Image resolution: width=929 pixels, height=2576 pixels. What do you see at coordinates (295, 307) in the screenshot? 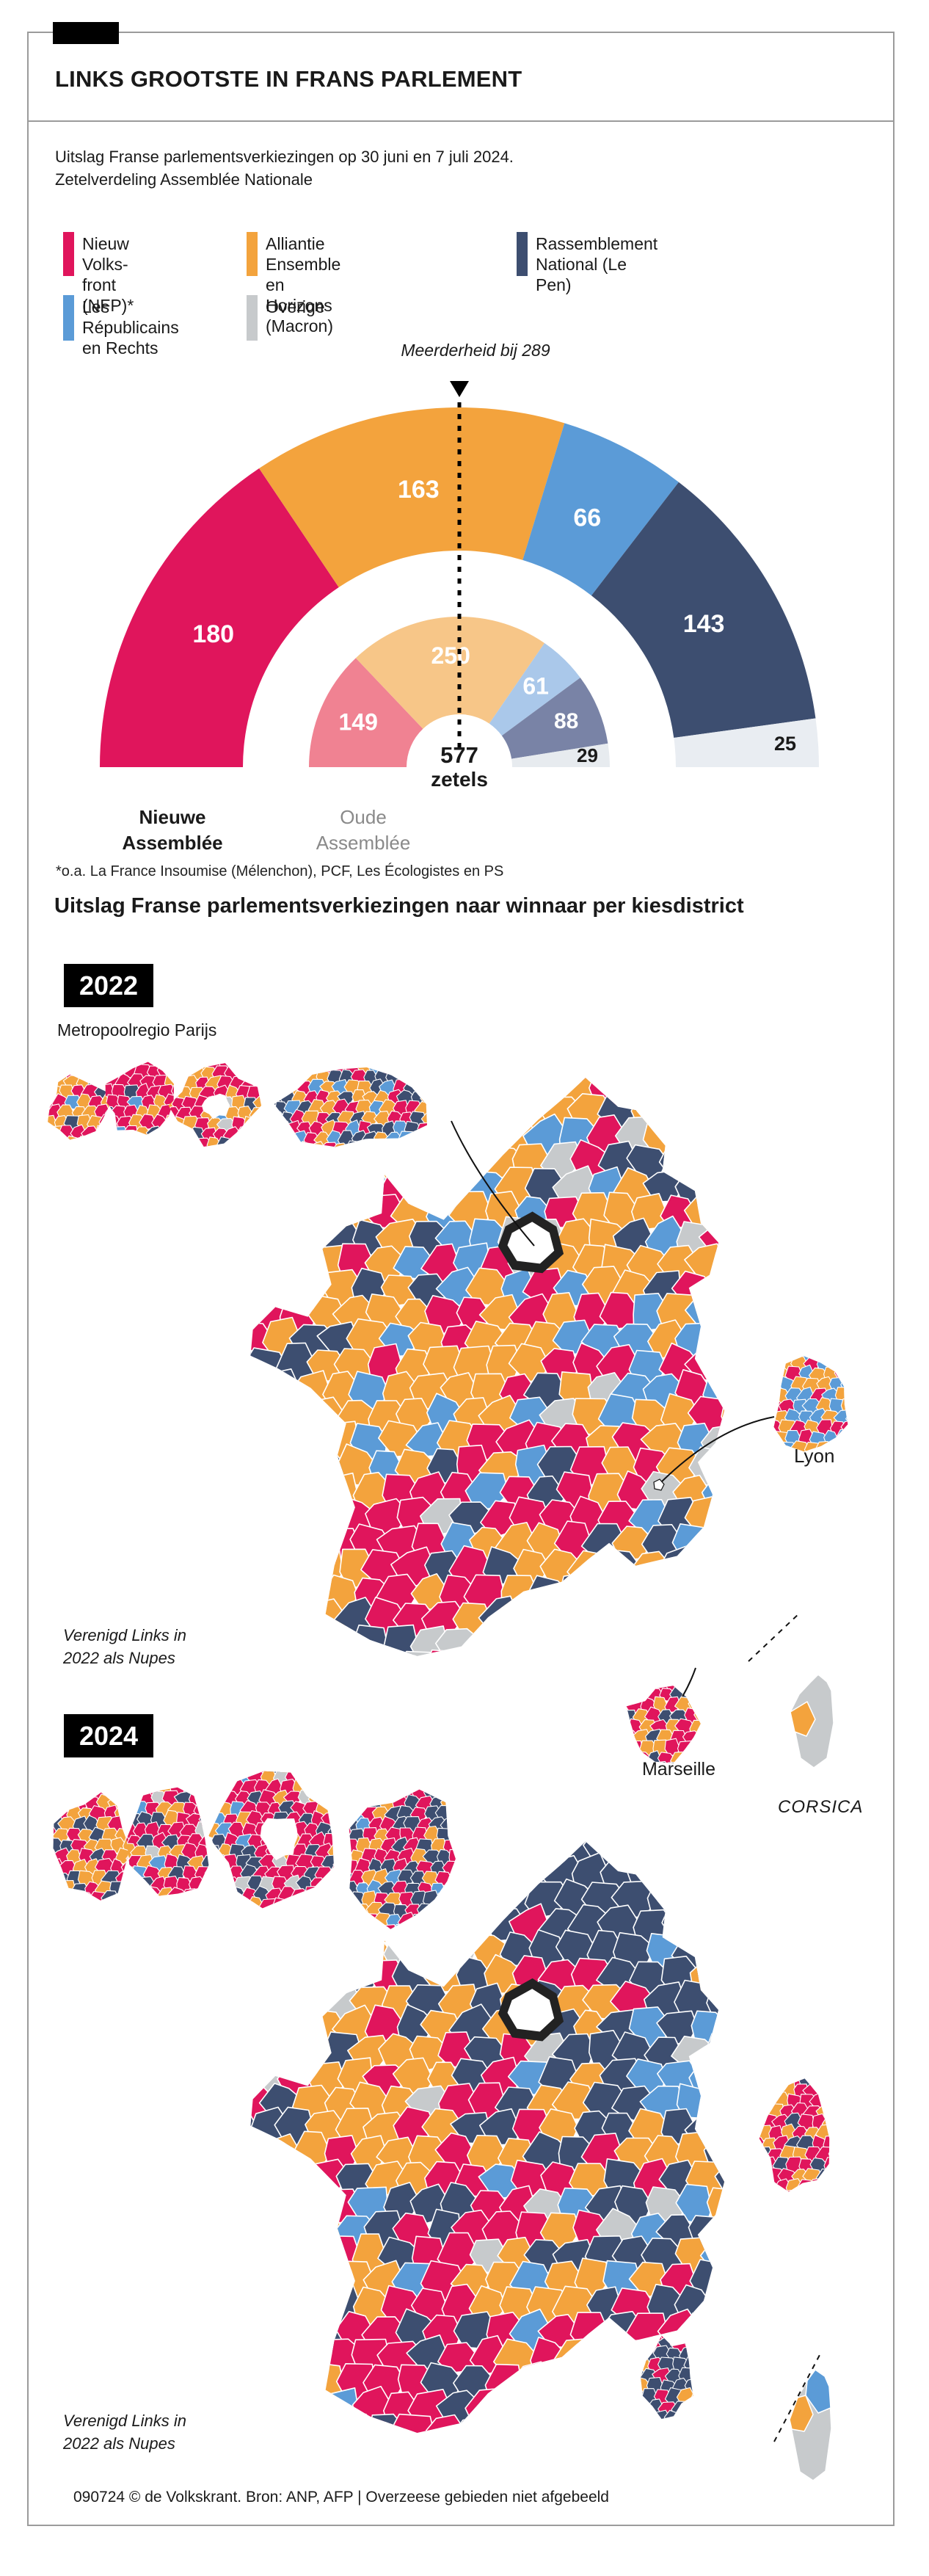
I see `legend-label: Overige` at bounding box center [295, 307].